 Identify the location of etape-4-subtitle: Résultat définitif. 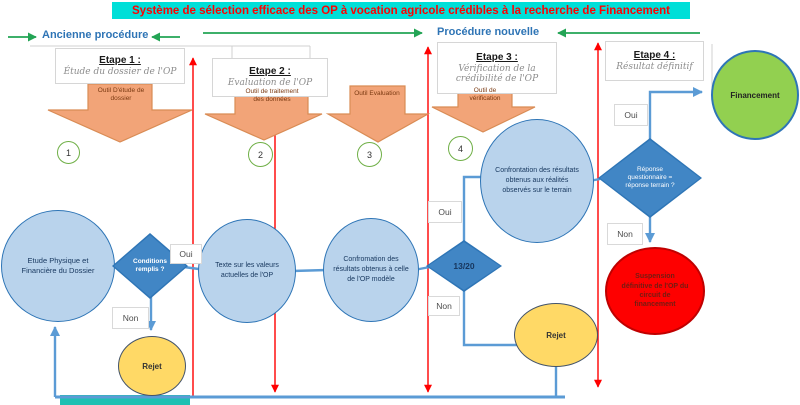
(654, 66).